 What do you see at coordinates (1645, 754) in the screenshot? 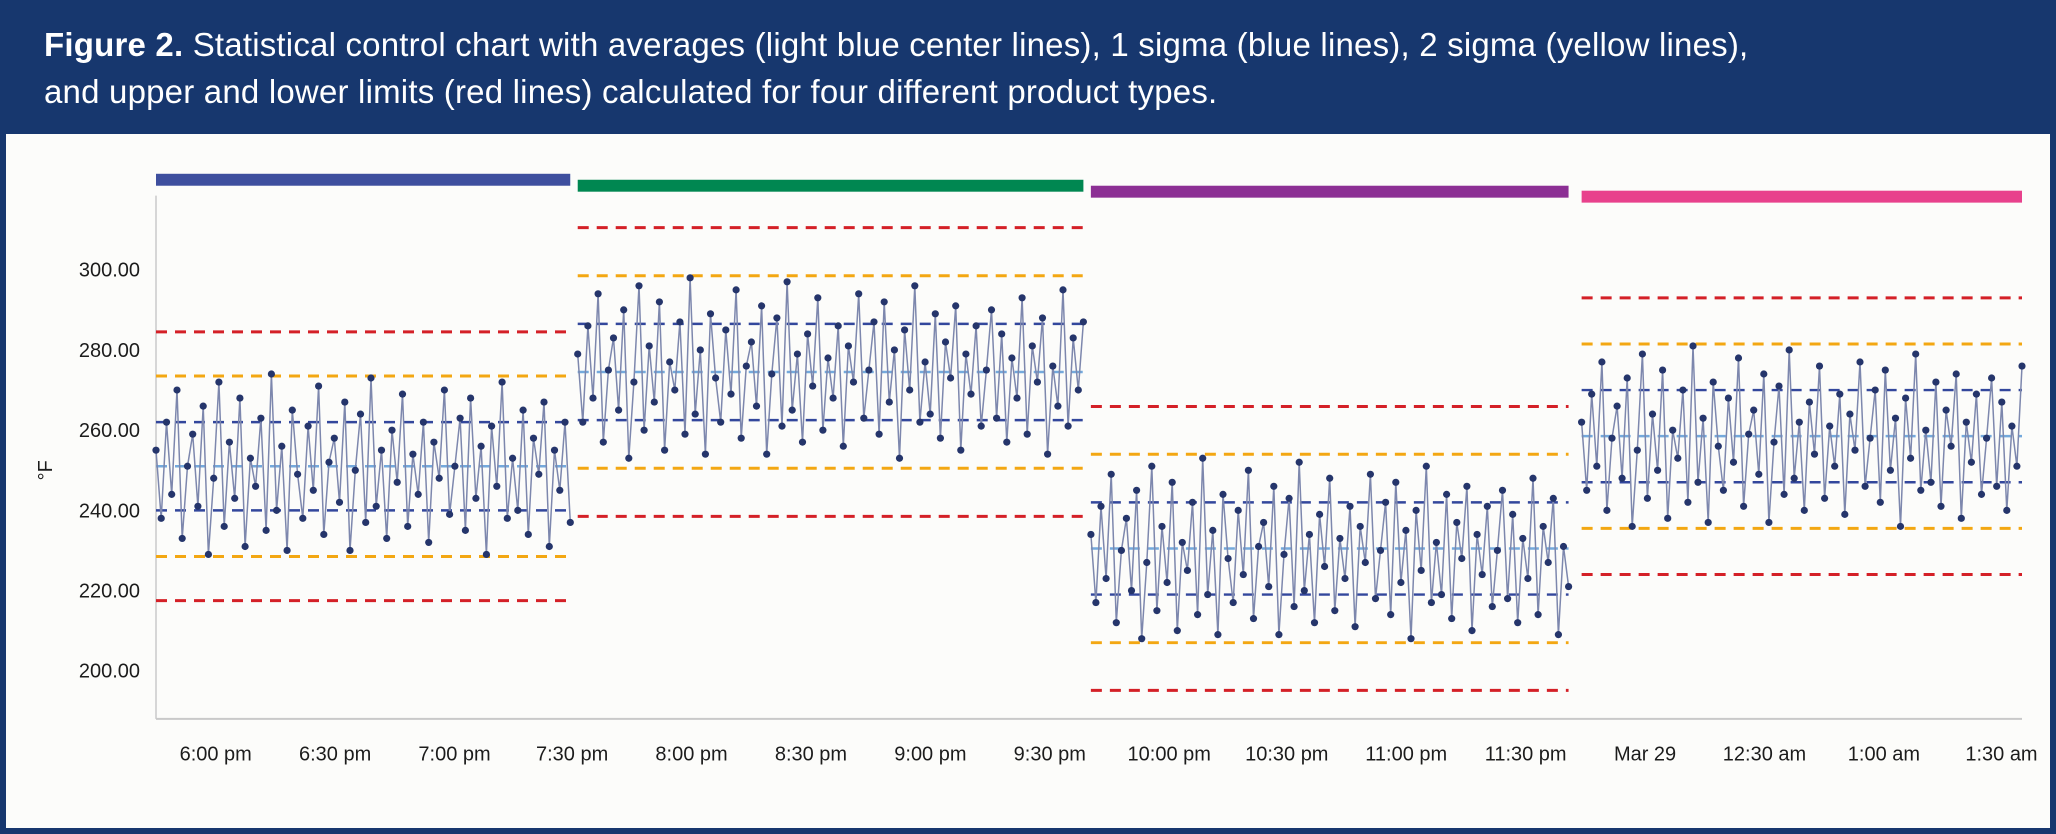
I see `x-tick-label: Mar 29` at bounding box center [1645, 754].